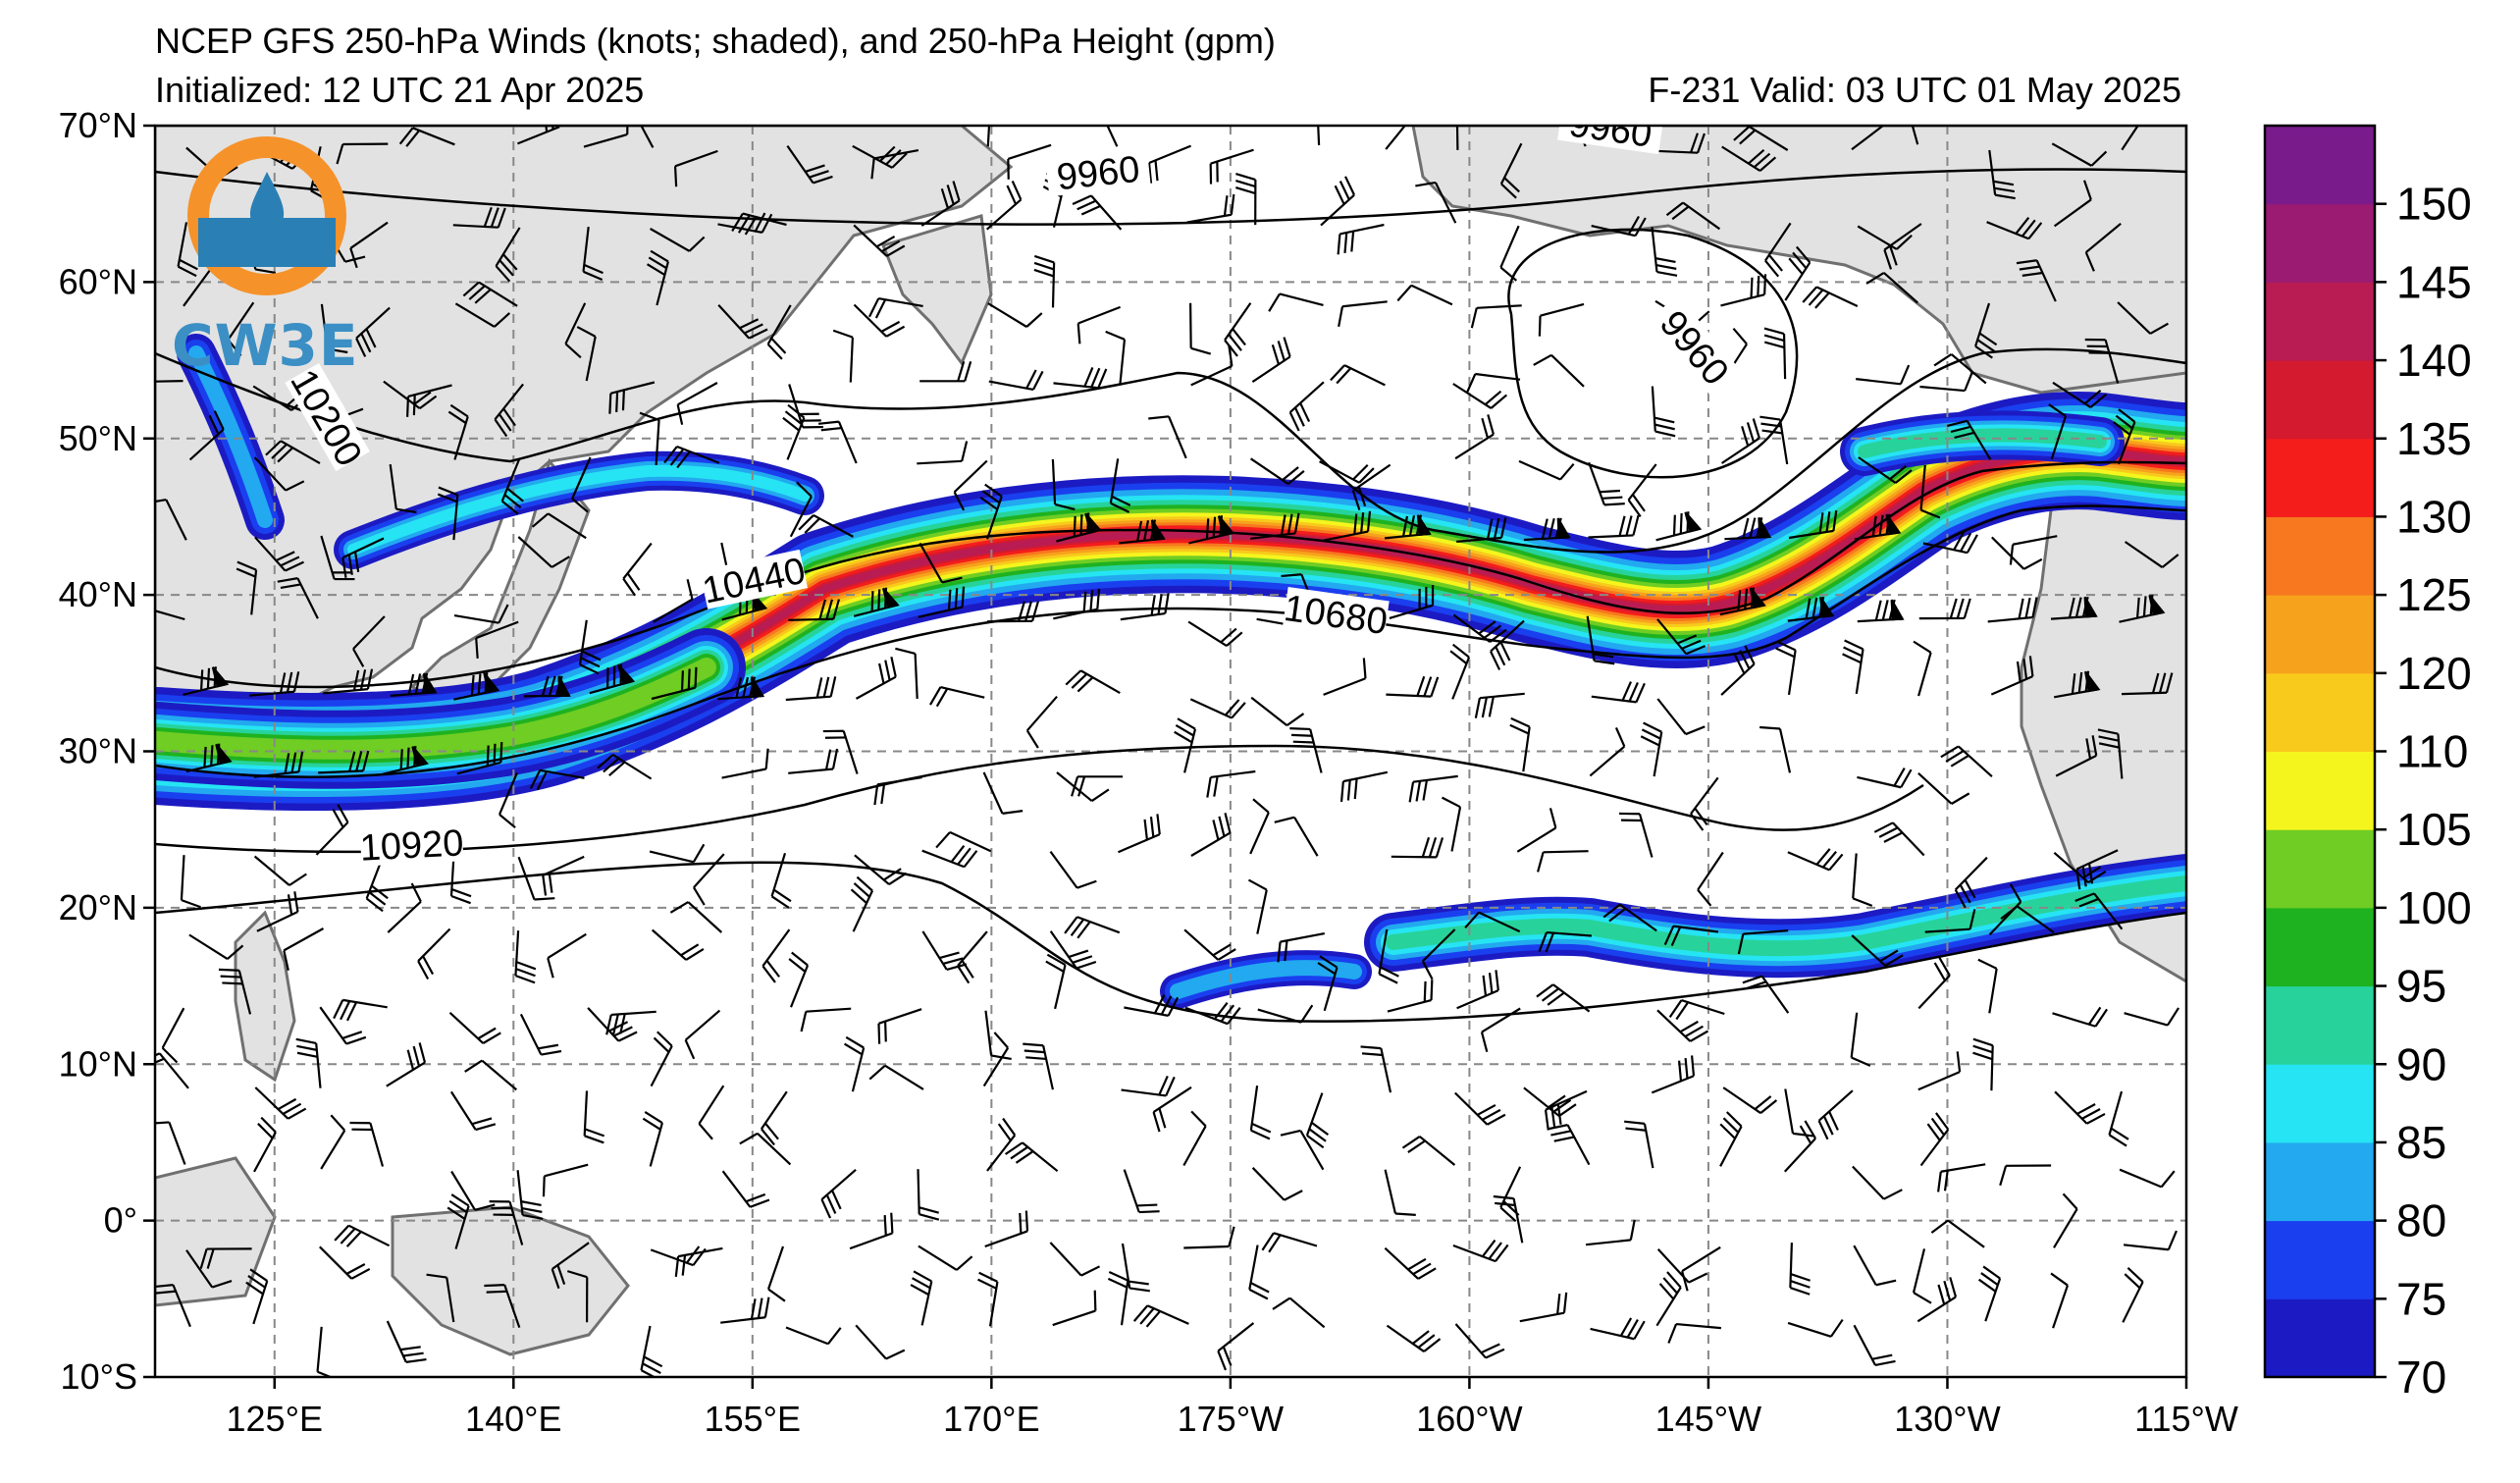 This screenshot has height=1483, width=2520. What do you see at coordinates (1610, 140) in the screenshot?
I see `contour-label-bg` at bounding box center [1610, 140].